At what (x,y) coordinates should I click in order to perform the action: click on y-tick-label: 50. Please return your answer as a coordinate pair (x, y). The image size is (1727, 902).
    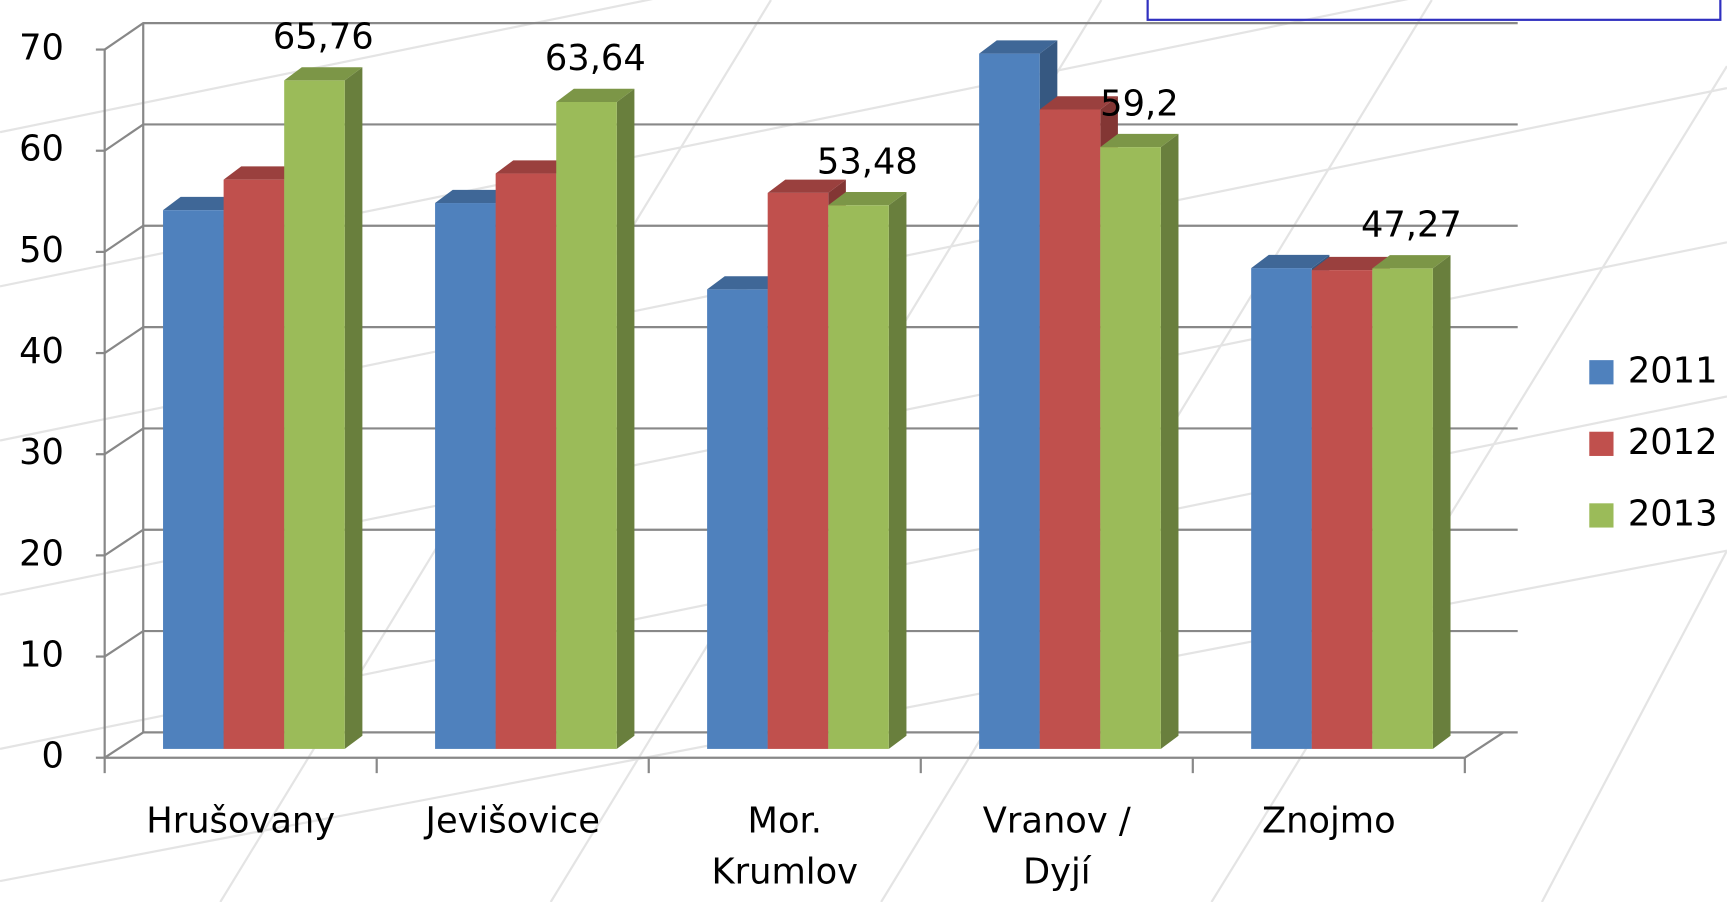
    Looking at the image, I should click on (41, 250).